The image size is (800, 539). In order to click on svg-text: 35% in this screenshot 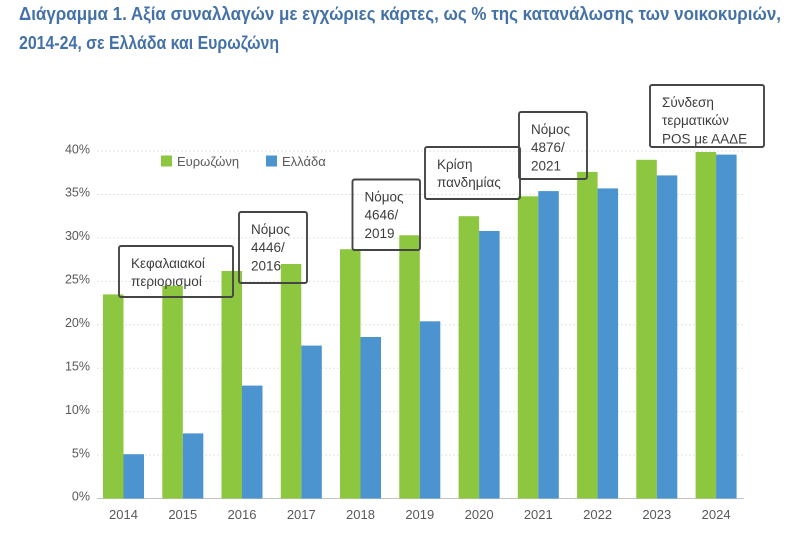, I will do `click(77, 193)`.